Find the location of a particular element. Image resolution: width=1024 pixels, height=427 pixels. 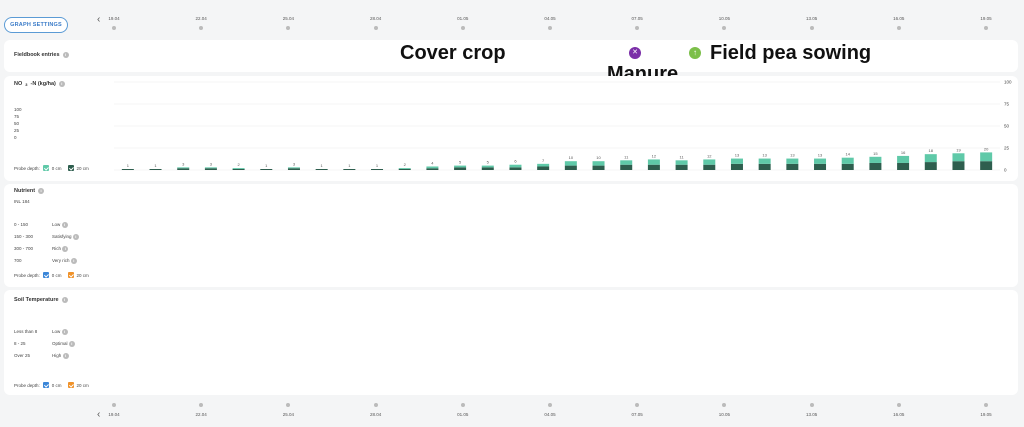

timeline-date: 19.04 is located at coordinates (114, 414).